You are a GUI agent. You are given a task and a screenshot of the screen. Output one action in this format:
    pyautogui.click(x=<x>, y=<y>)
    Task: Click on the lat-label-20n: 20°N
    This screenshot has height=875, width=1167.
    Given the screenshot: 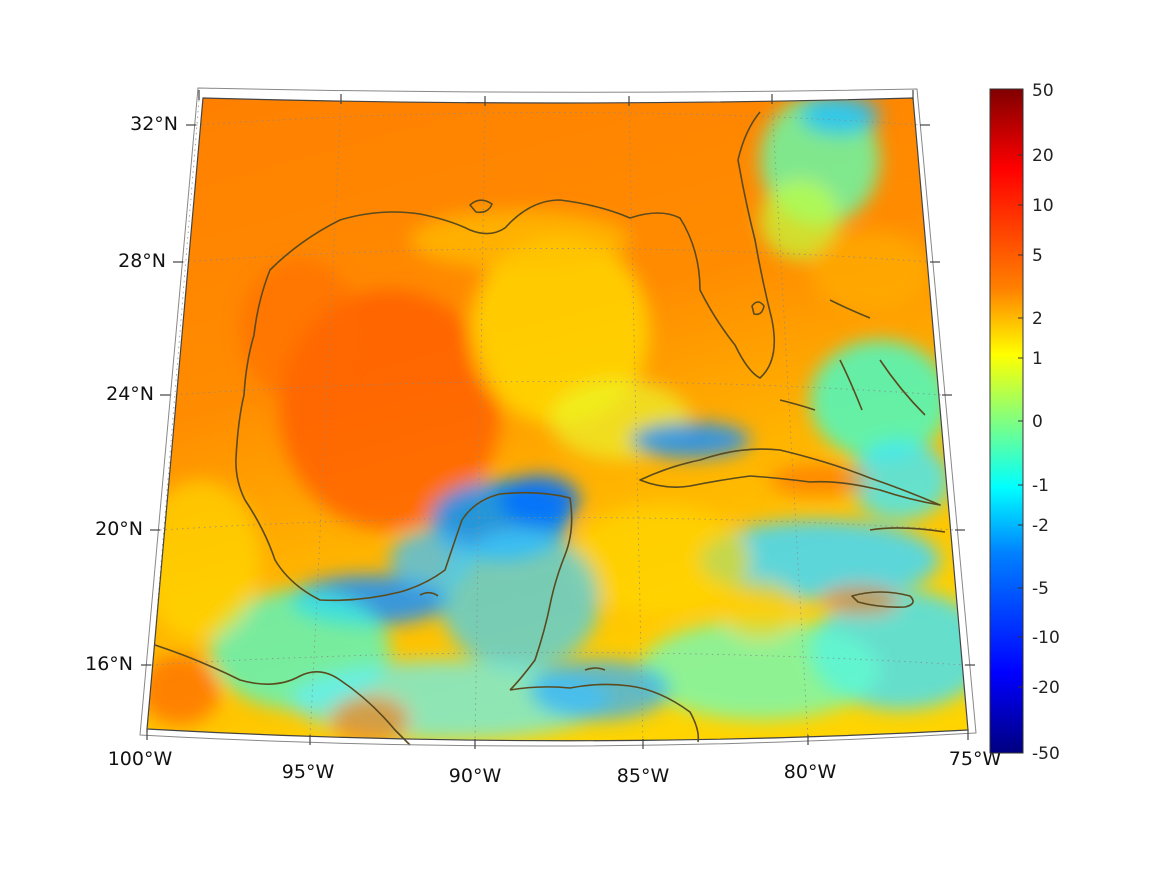 What is the action you would take?
    pyautogui.click(x=119, y=529)
    